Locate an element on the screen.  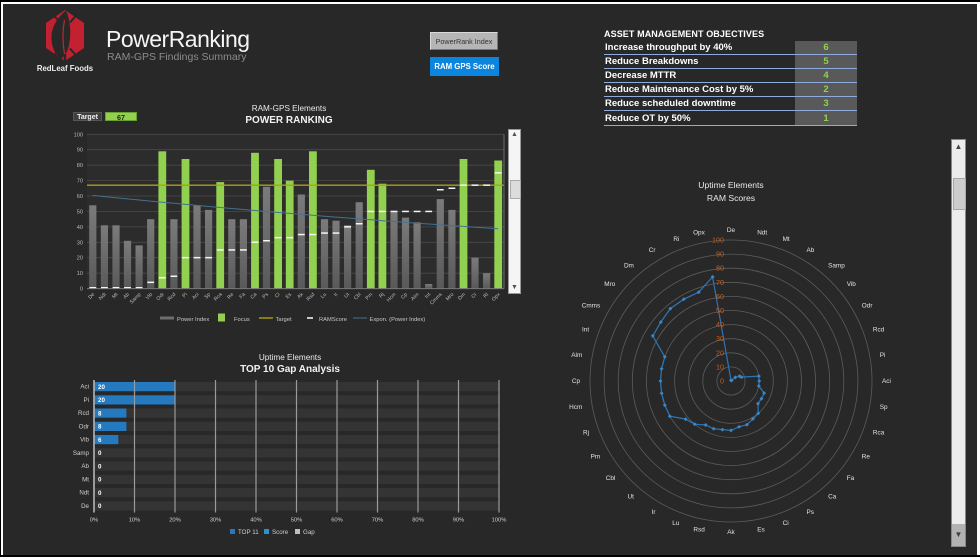
svg-text: 60% is located at coordinates (337, 521).